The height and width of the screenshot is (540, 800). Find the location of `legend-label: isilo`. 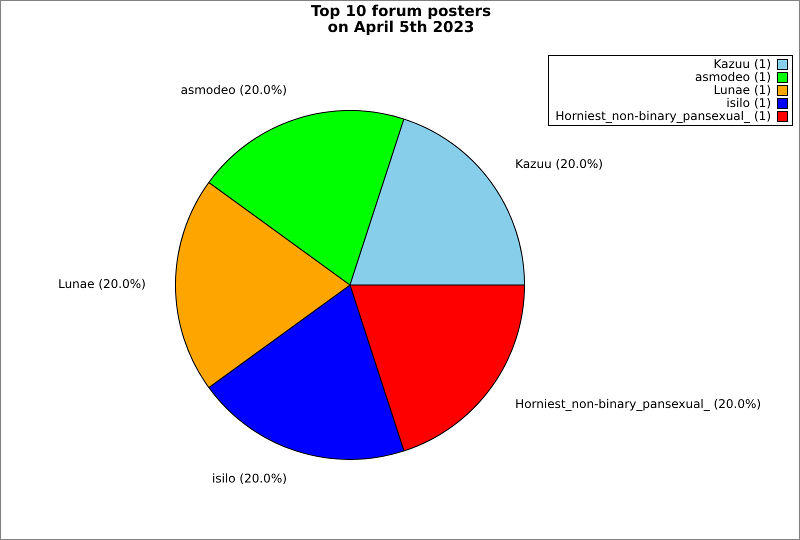

legend-label: isilo is located at coordinates (738, 103).